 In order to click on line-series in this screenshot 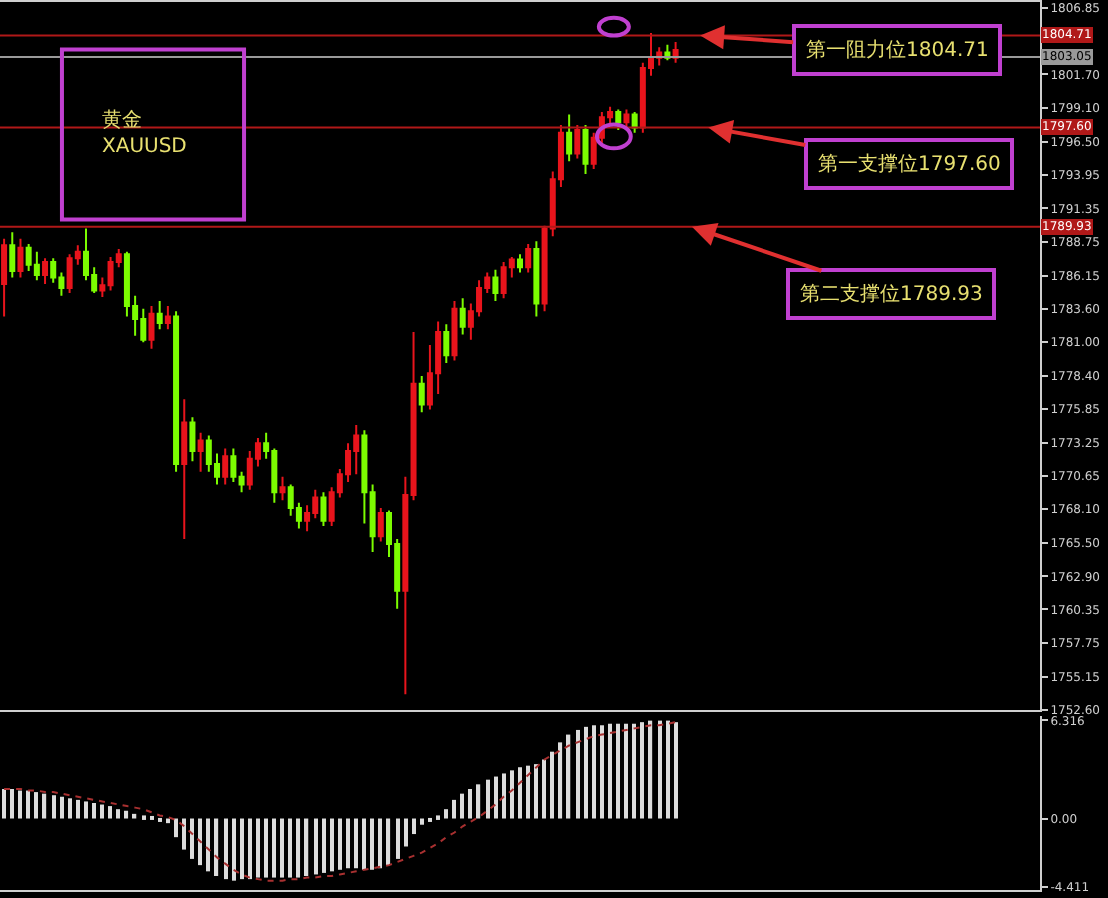, I will do `click(340, 801)`.